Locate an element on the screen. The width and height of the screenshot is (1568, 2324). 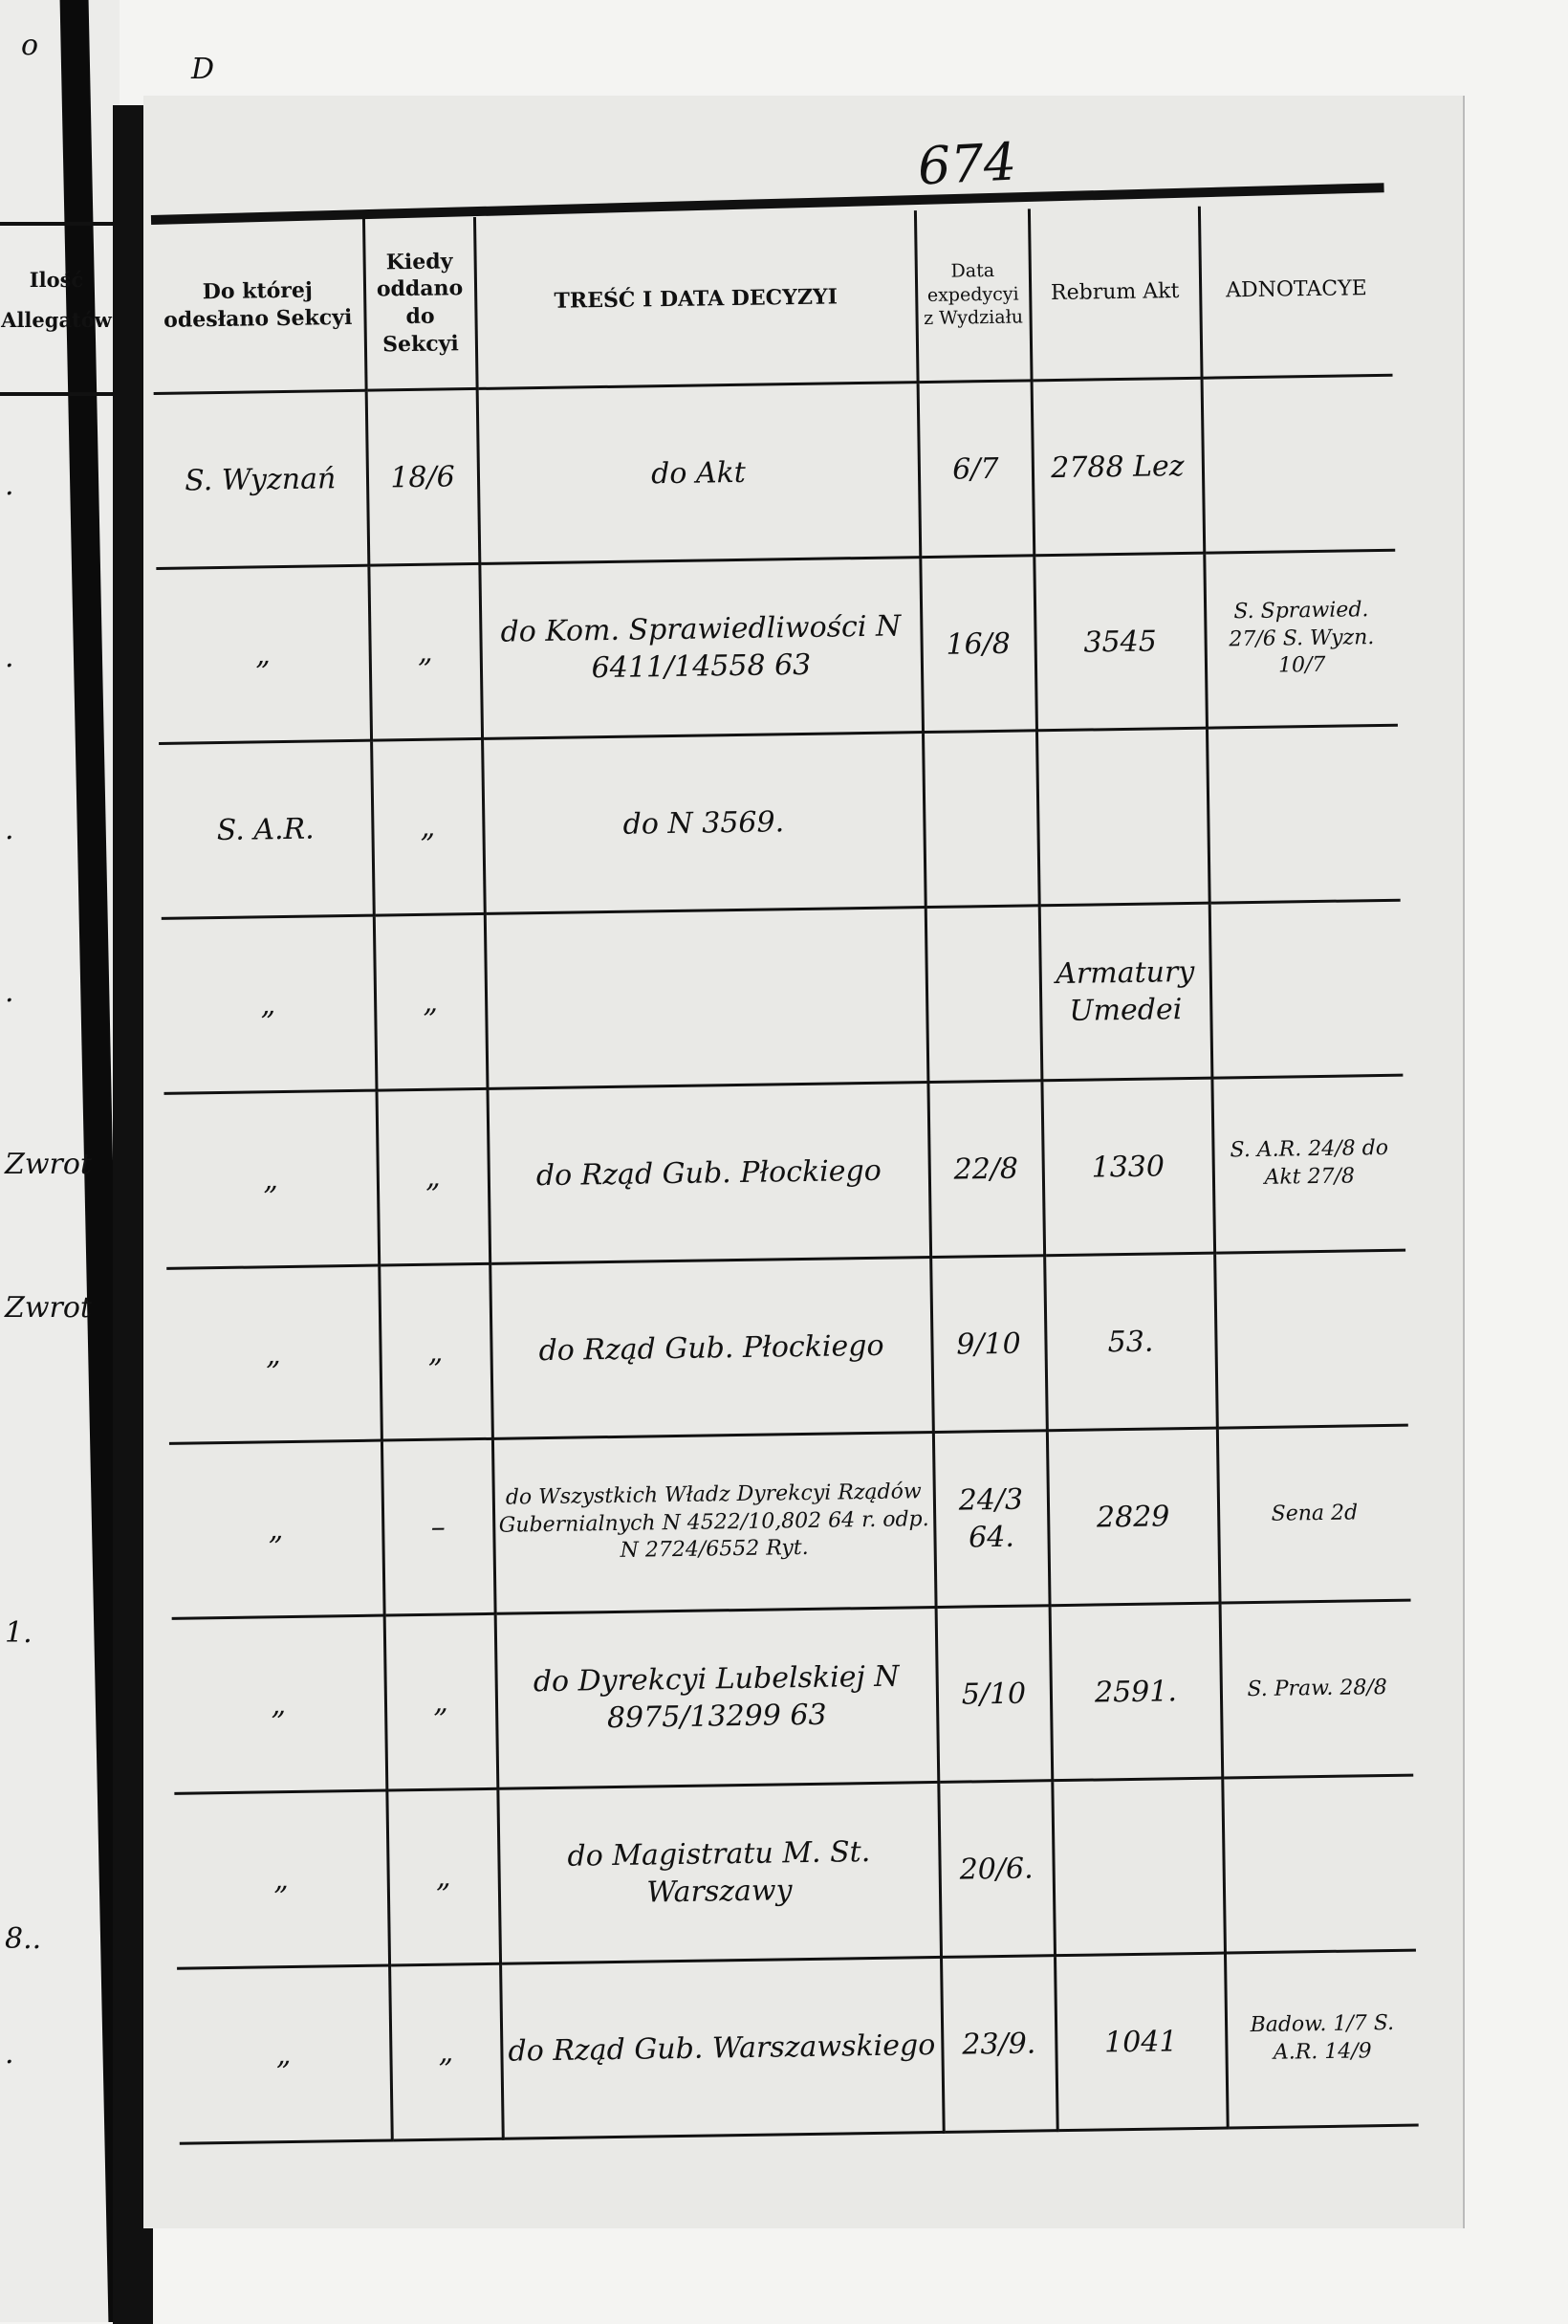
cell-data-exp: 9/10 is located at coordinates (988, 1344).